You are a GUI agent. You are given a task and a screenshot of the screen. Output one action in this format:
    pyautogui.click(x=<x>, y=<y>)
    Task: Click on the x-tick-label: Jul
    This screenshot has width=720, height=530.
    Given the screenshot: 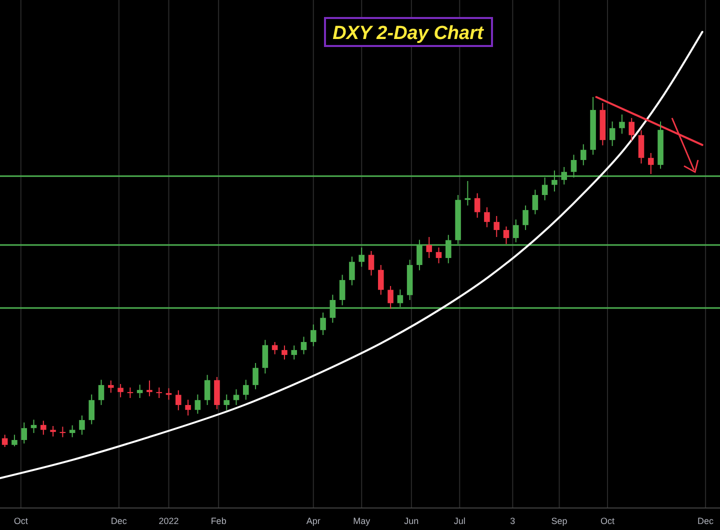 What is the action you would take?
    pyautogui.click(x=460, y=521)
    